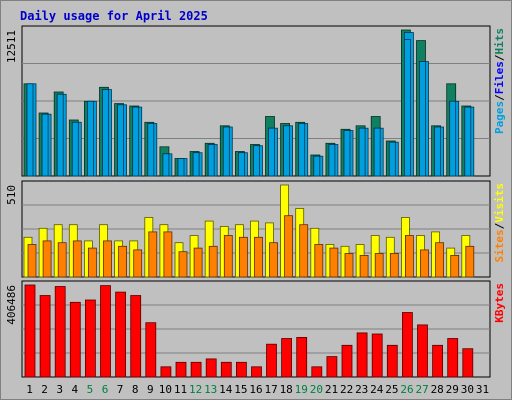 This screenshot has width=512, height=405. Describe the element at coordinates (467, 389) in the screenshot. I see `x-tick-label-30: 30` at that location.